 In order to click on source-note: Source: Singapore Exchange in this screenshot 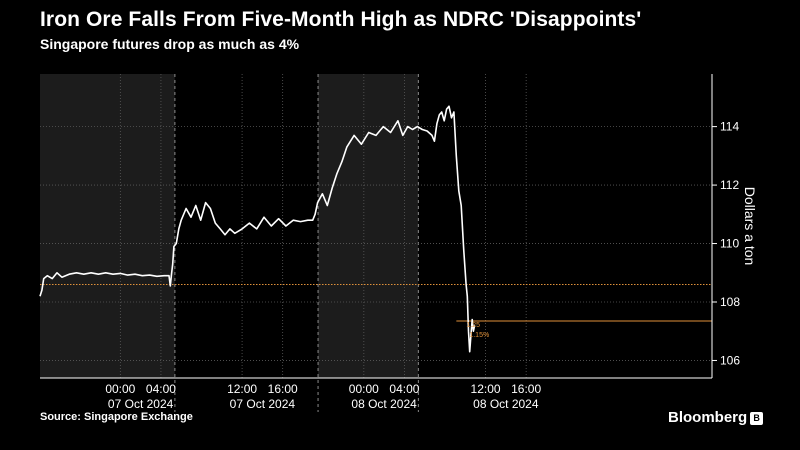, I will do `click(116, 417)`.